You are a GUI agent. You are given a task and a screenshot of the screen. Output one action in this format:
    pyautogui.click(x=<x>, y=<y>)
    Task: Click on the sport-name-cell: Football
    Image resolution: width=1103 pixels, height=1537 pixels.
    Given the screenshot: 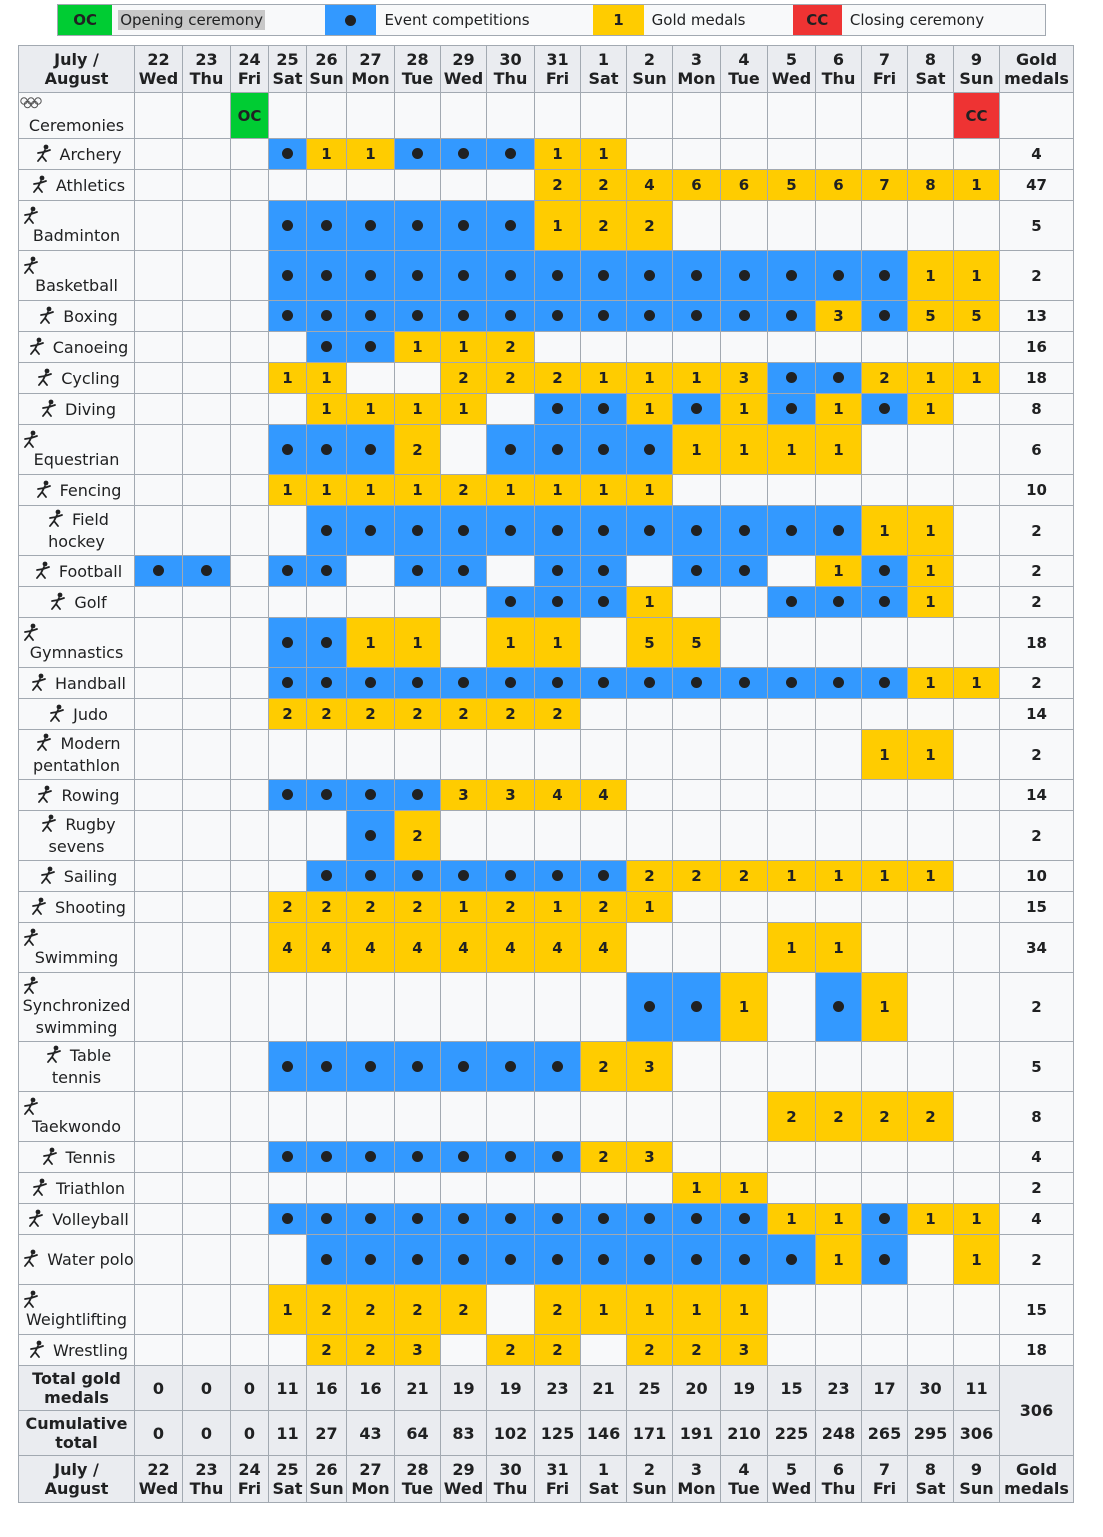 What is the action you would take?
    pyautogui.click(x=76, y=571)
    